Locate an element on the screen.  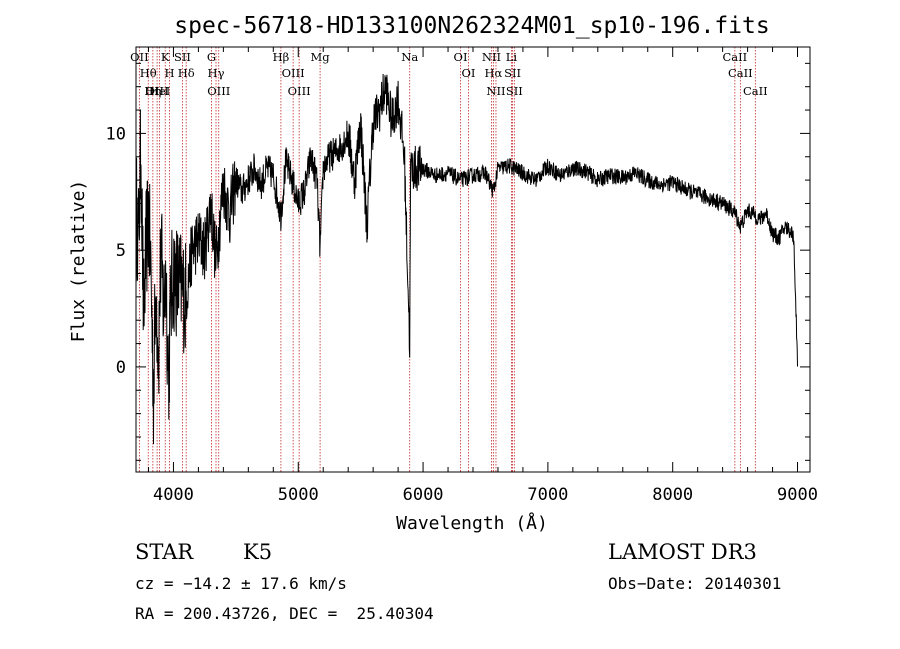
spectral-line-label: Hα is located at coordinates (493, 73).